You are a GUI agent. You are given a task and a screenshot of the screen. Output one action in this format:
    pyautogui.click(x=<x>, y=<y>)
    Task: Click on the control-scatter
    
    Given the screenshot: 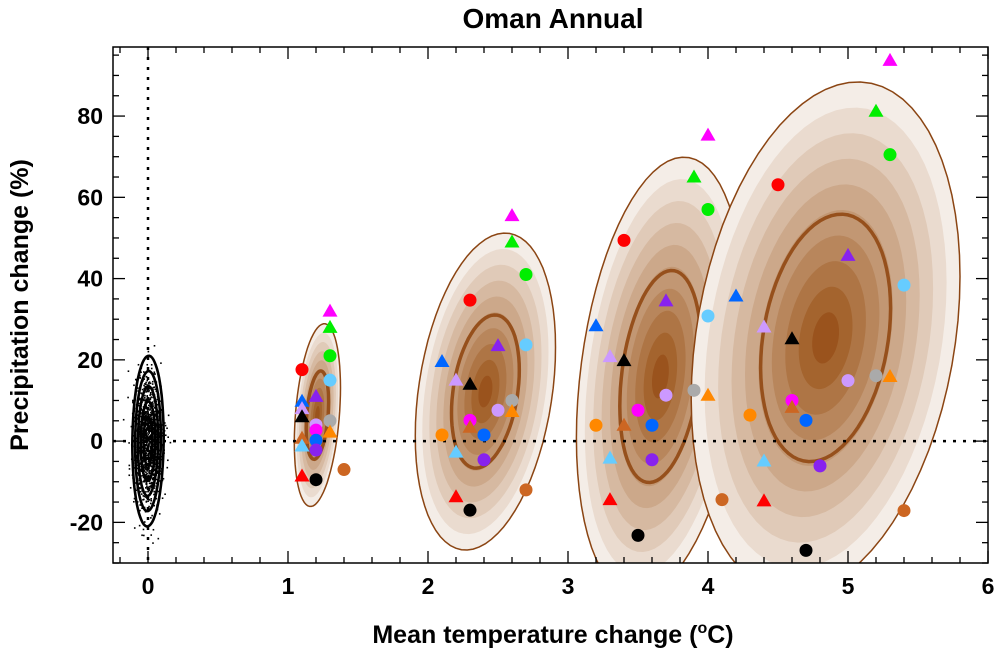 What is the action you would take?
    pyautogui.click(x=147, y=444)
    